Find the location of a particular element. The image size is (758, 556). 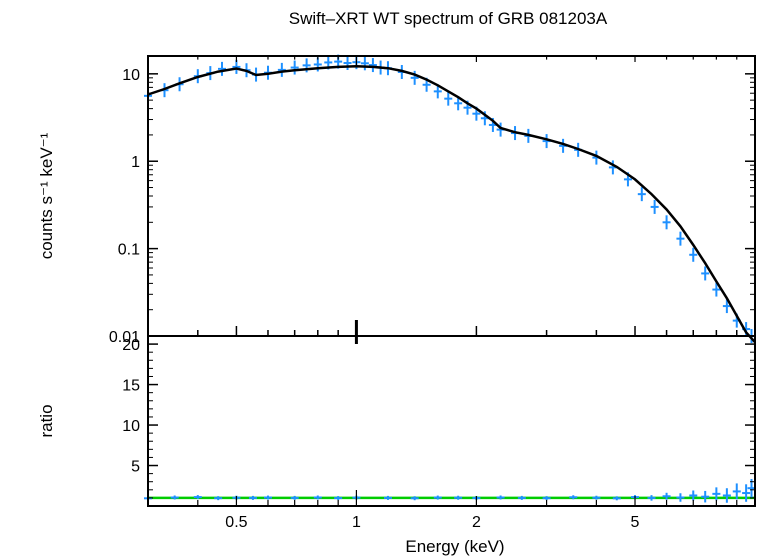

x-tick-label: 2 is located at coordinates (476, 522).